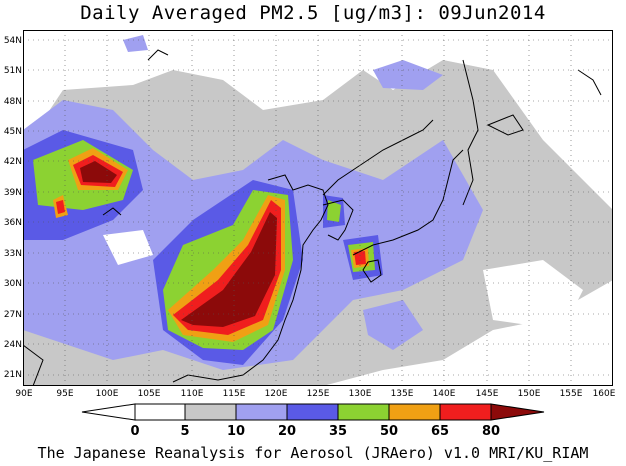 The height and width of the screenshot is (466, 626). I want to click on lat-label: 45N, so click(12, 132).